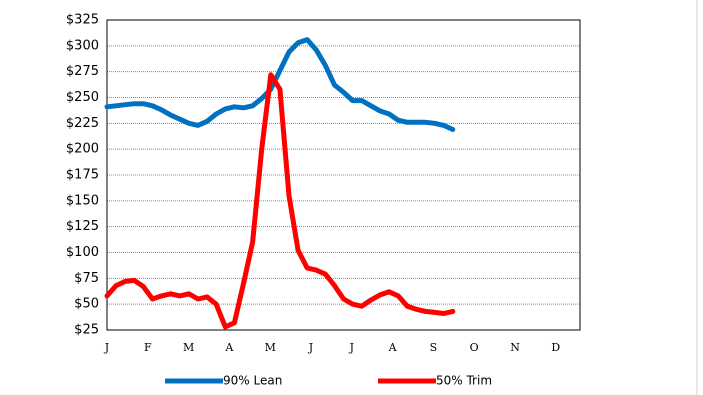  What do you see at coordinates (86, 330) in the screenshot?
I see `y-tick-label: $25` at bounding box center [86, 330].